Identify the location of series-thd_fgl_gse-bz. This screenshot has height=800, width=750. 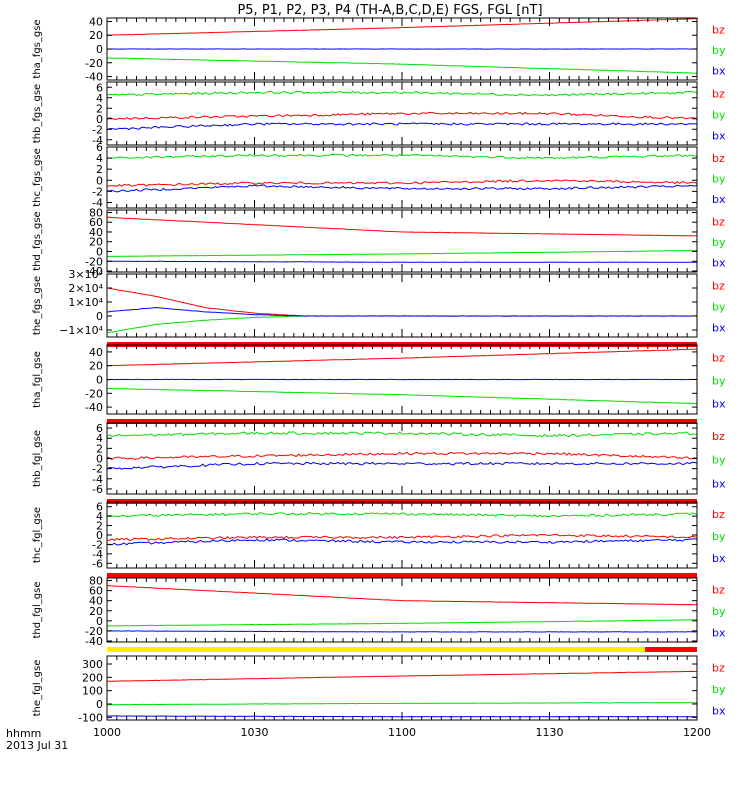
(402, 595).